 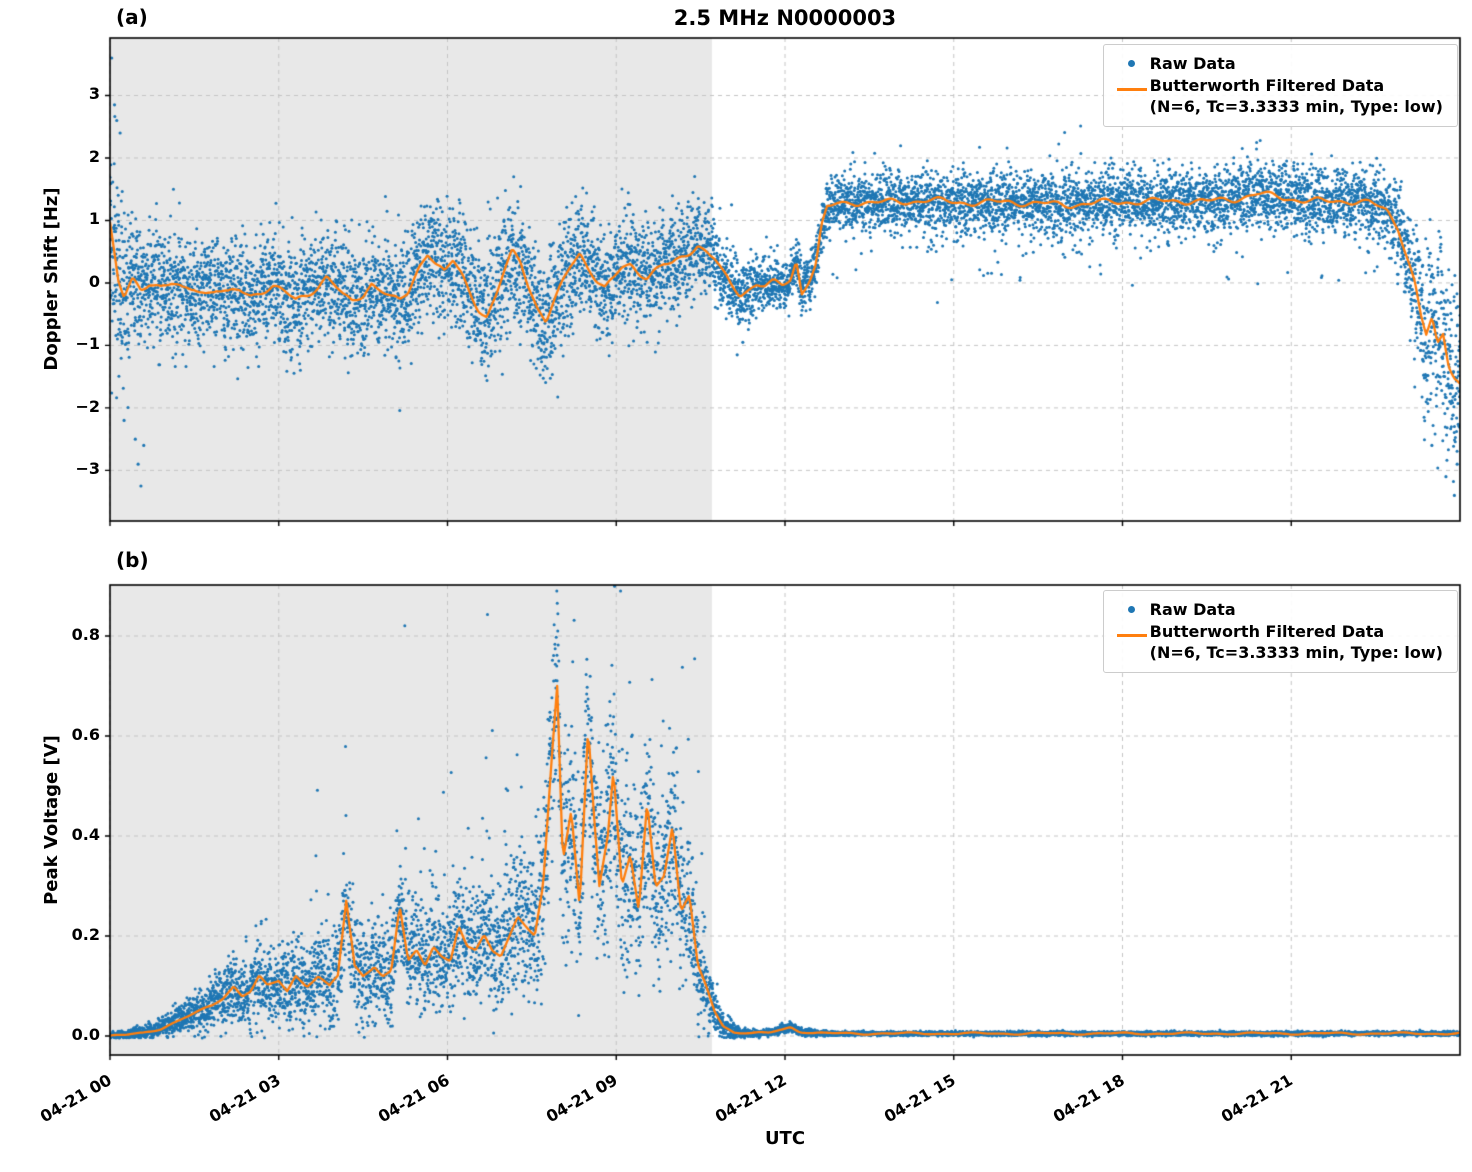 I want to click on y-tick-label: 0, so click(x=94, y=281).